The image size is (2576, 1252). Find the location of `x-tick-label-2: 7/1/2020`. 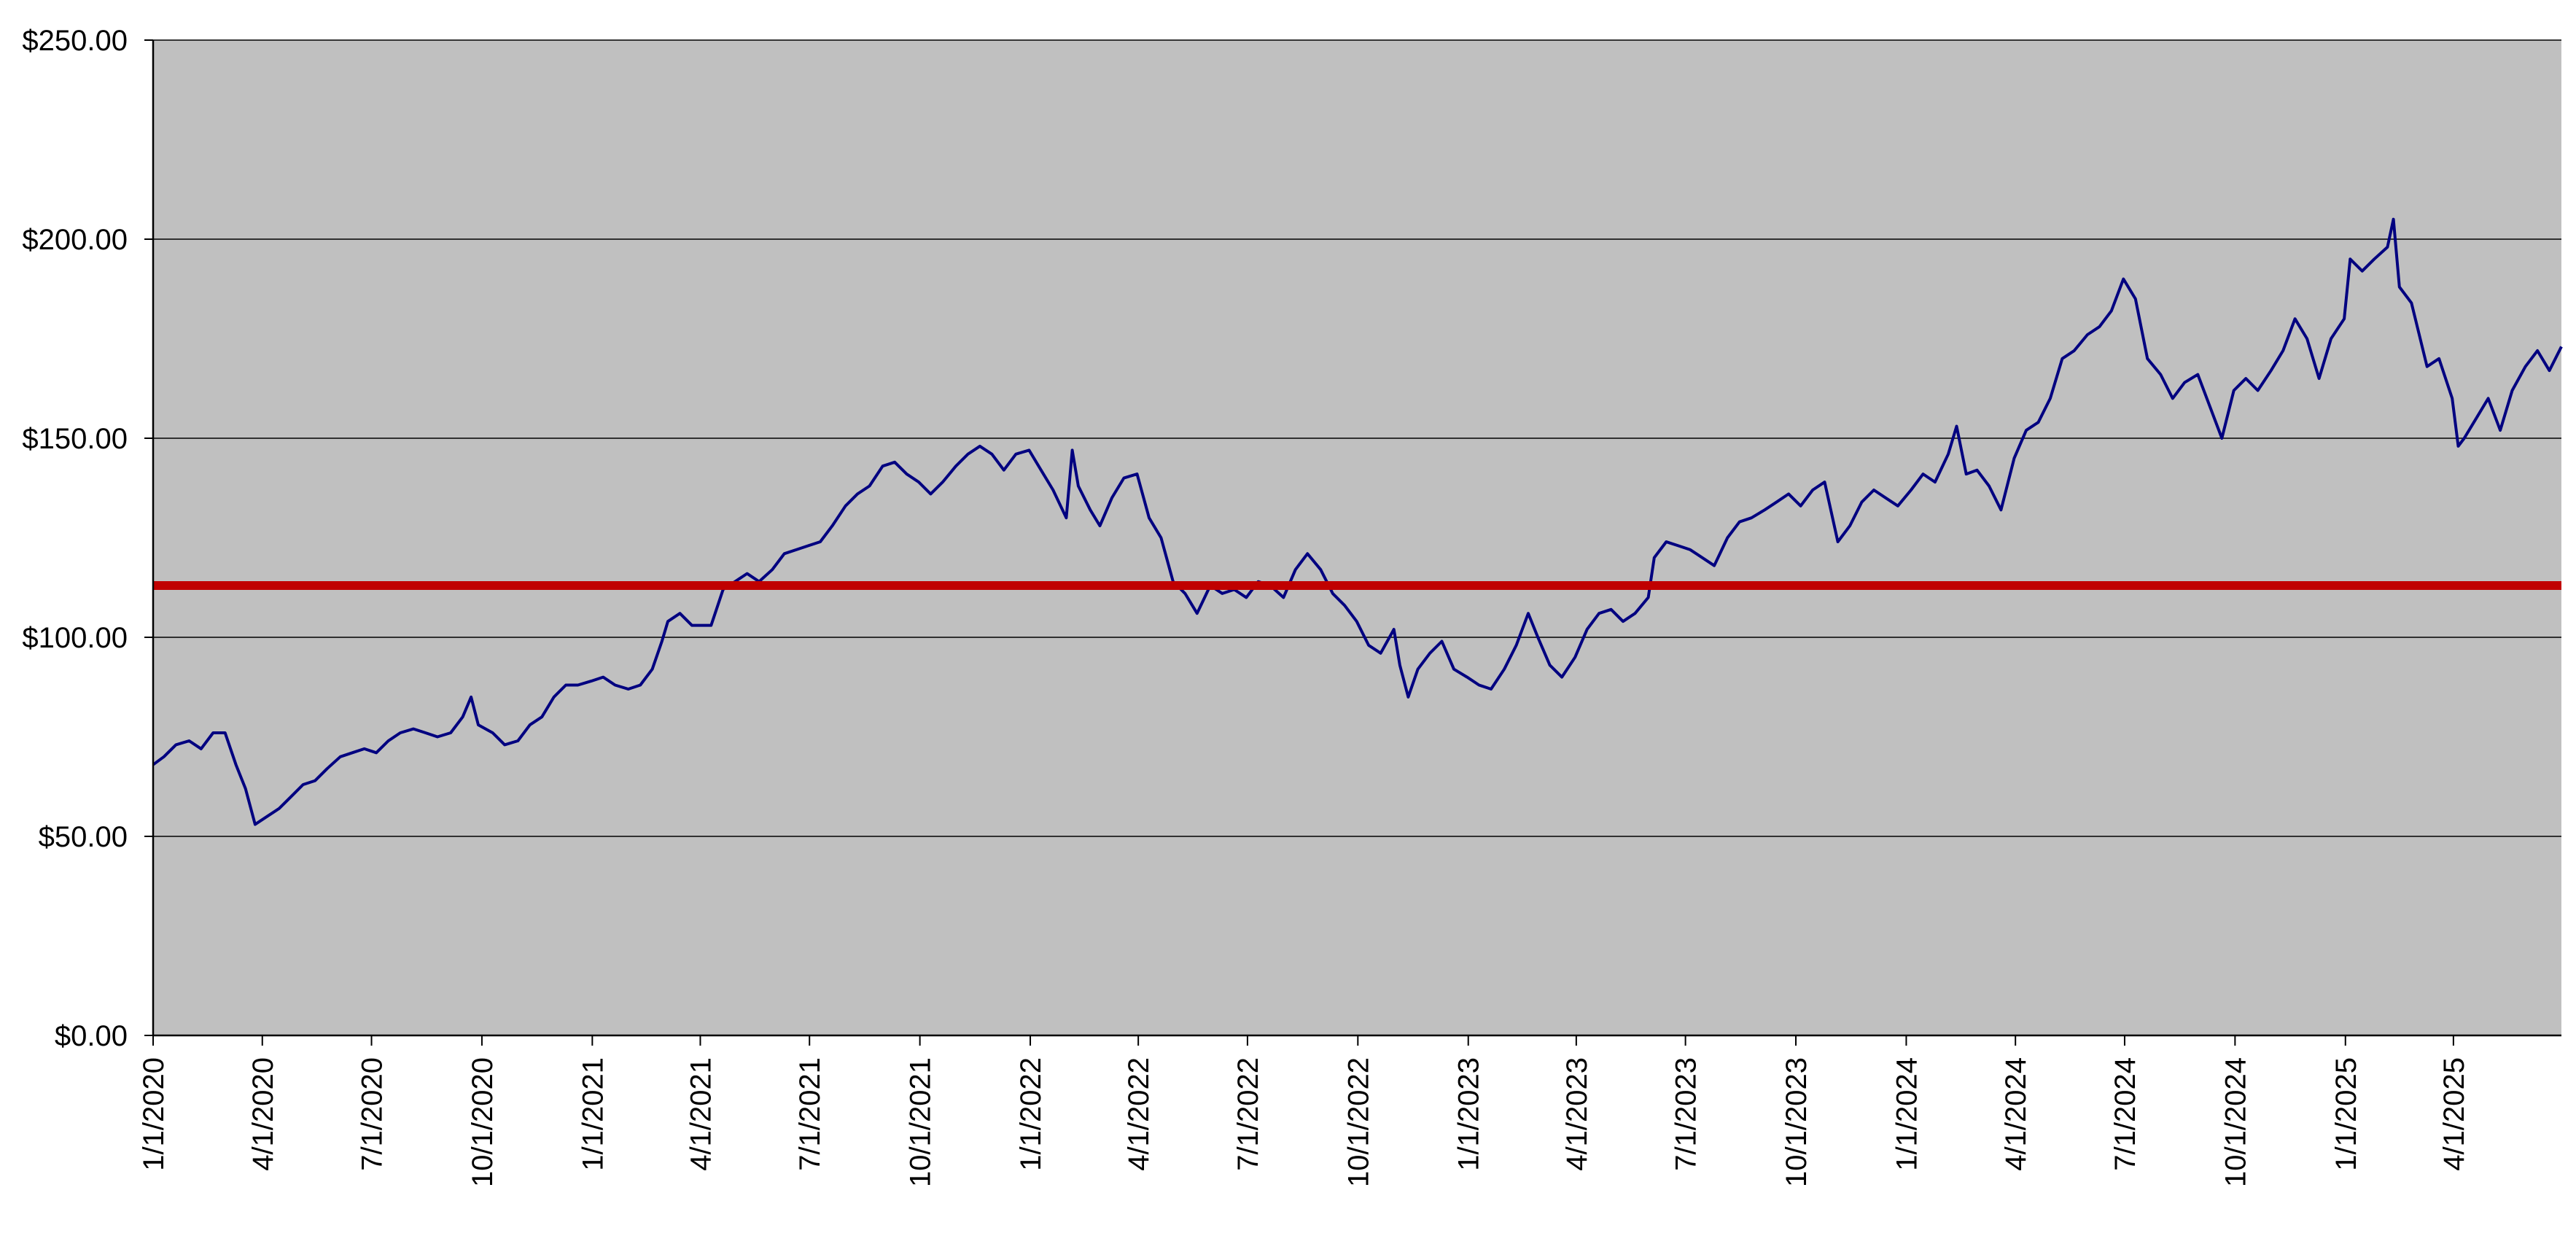

x-tick-label-2: 7/1/2020 is located at coordinates (373, 1114).